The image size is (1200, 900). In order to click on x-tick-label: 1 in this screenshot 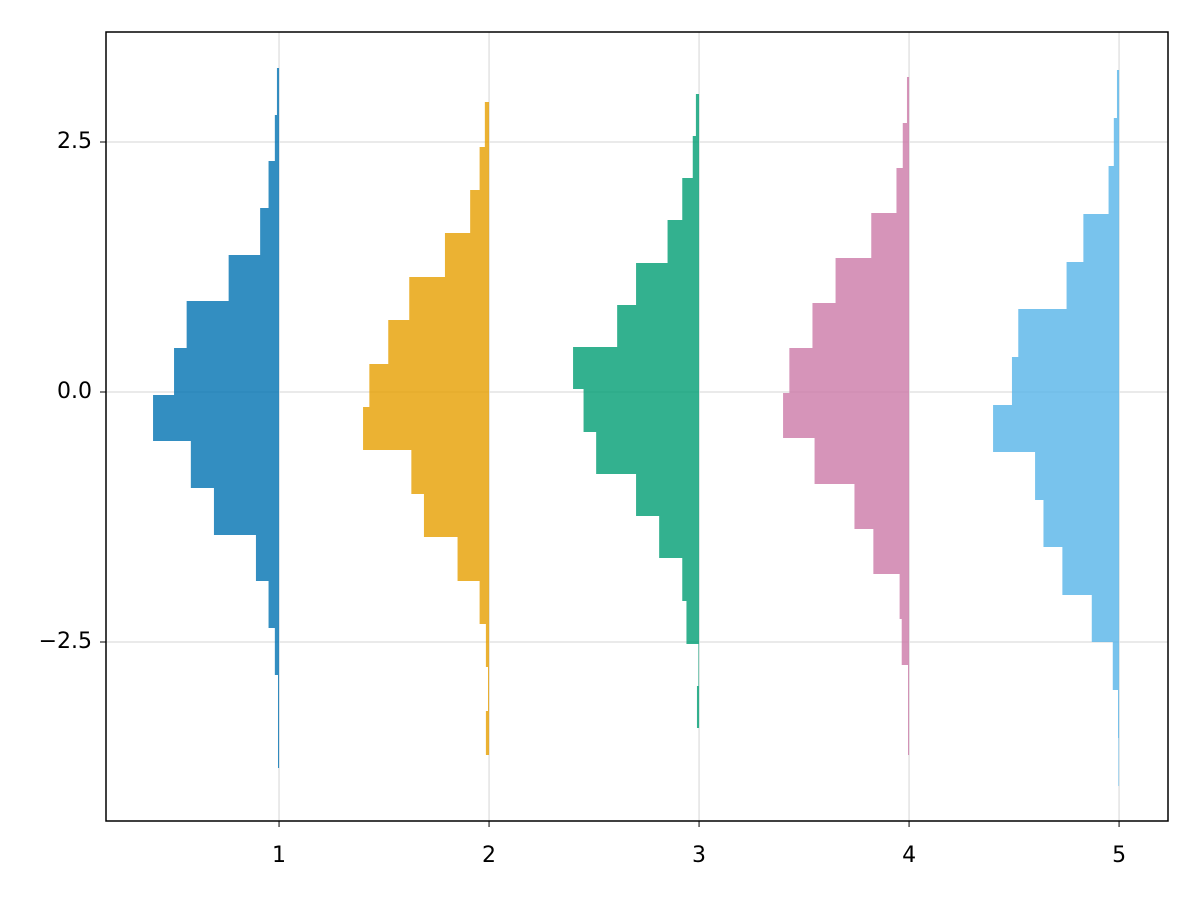, I will do `click(279, 855)`.